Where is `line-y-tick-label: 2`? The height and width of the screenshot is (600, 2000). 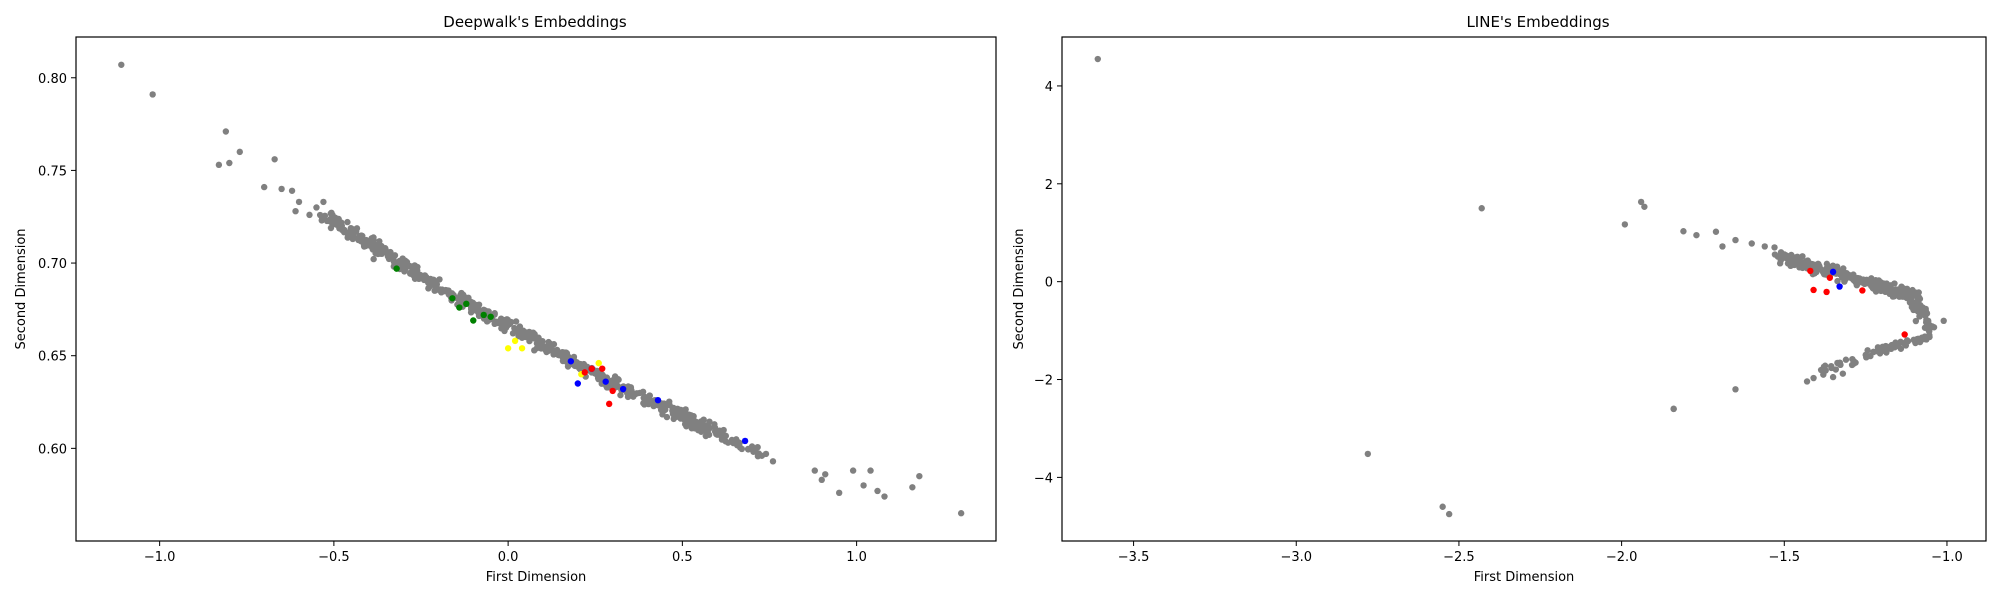 line-y-tick-label: 2 is located at coordinates (1049, 185).